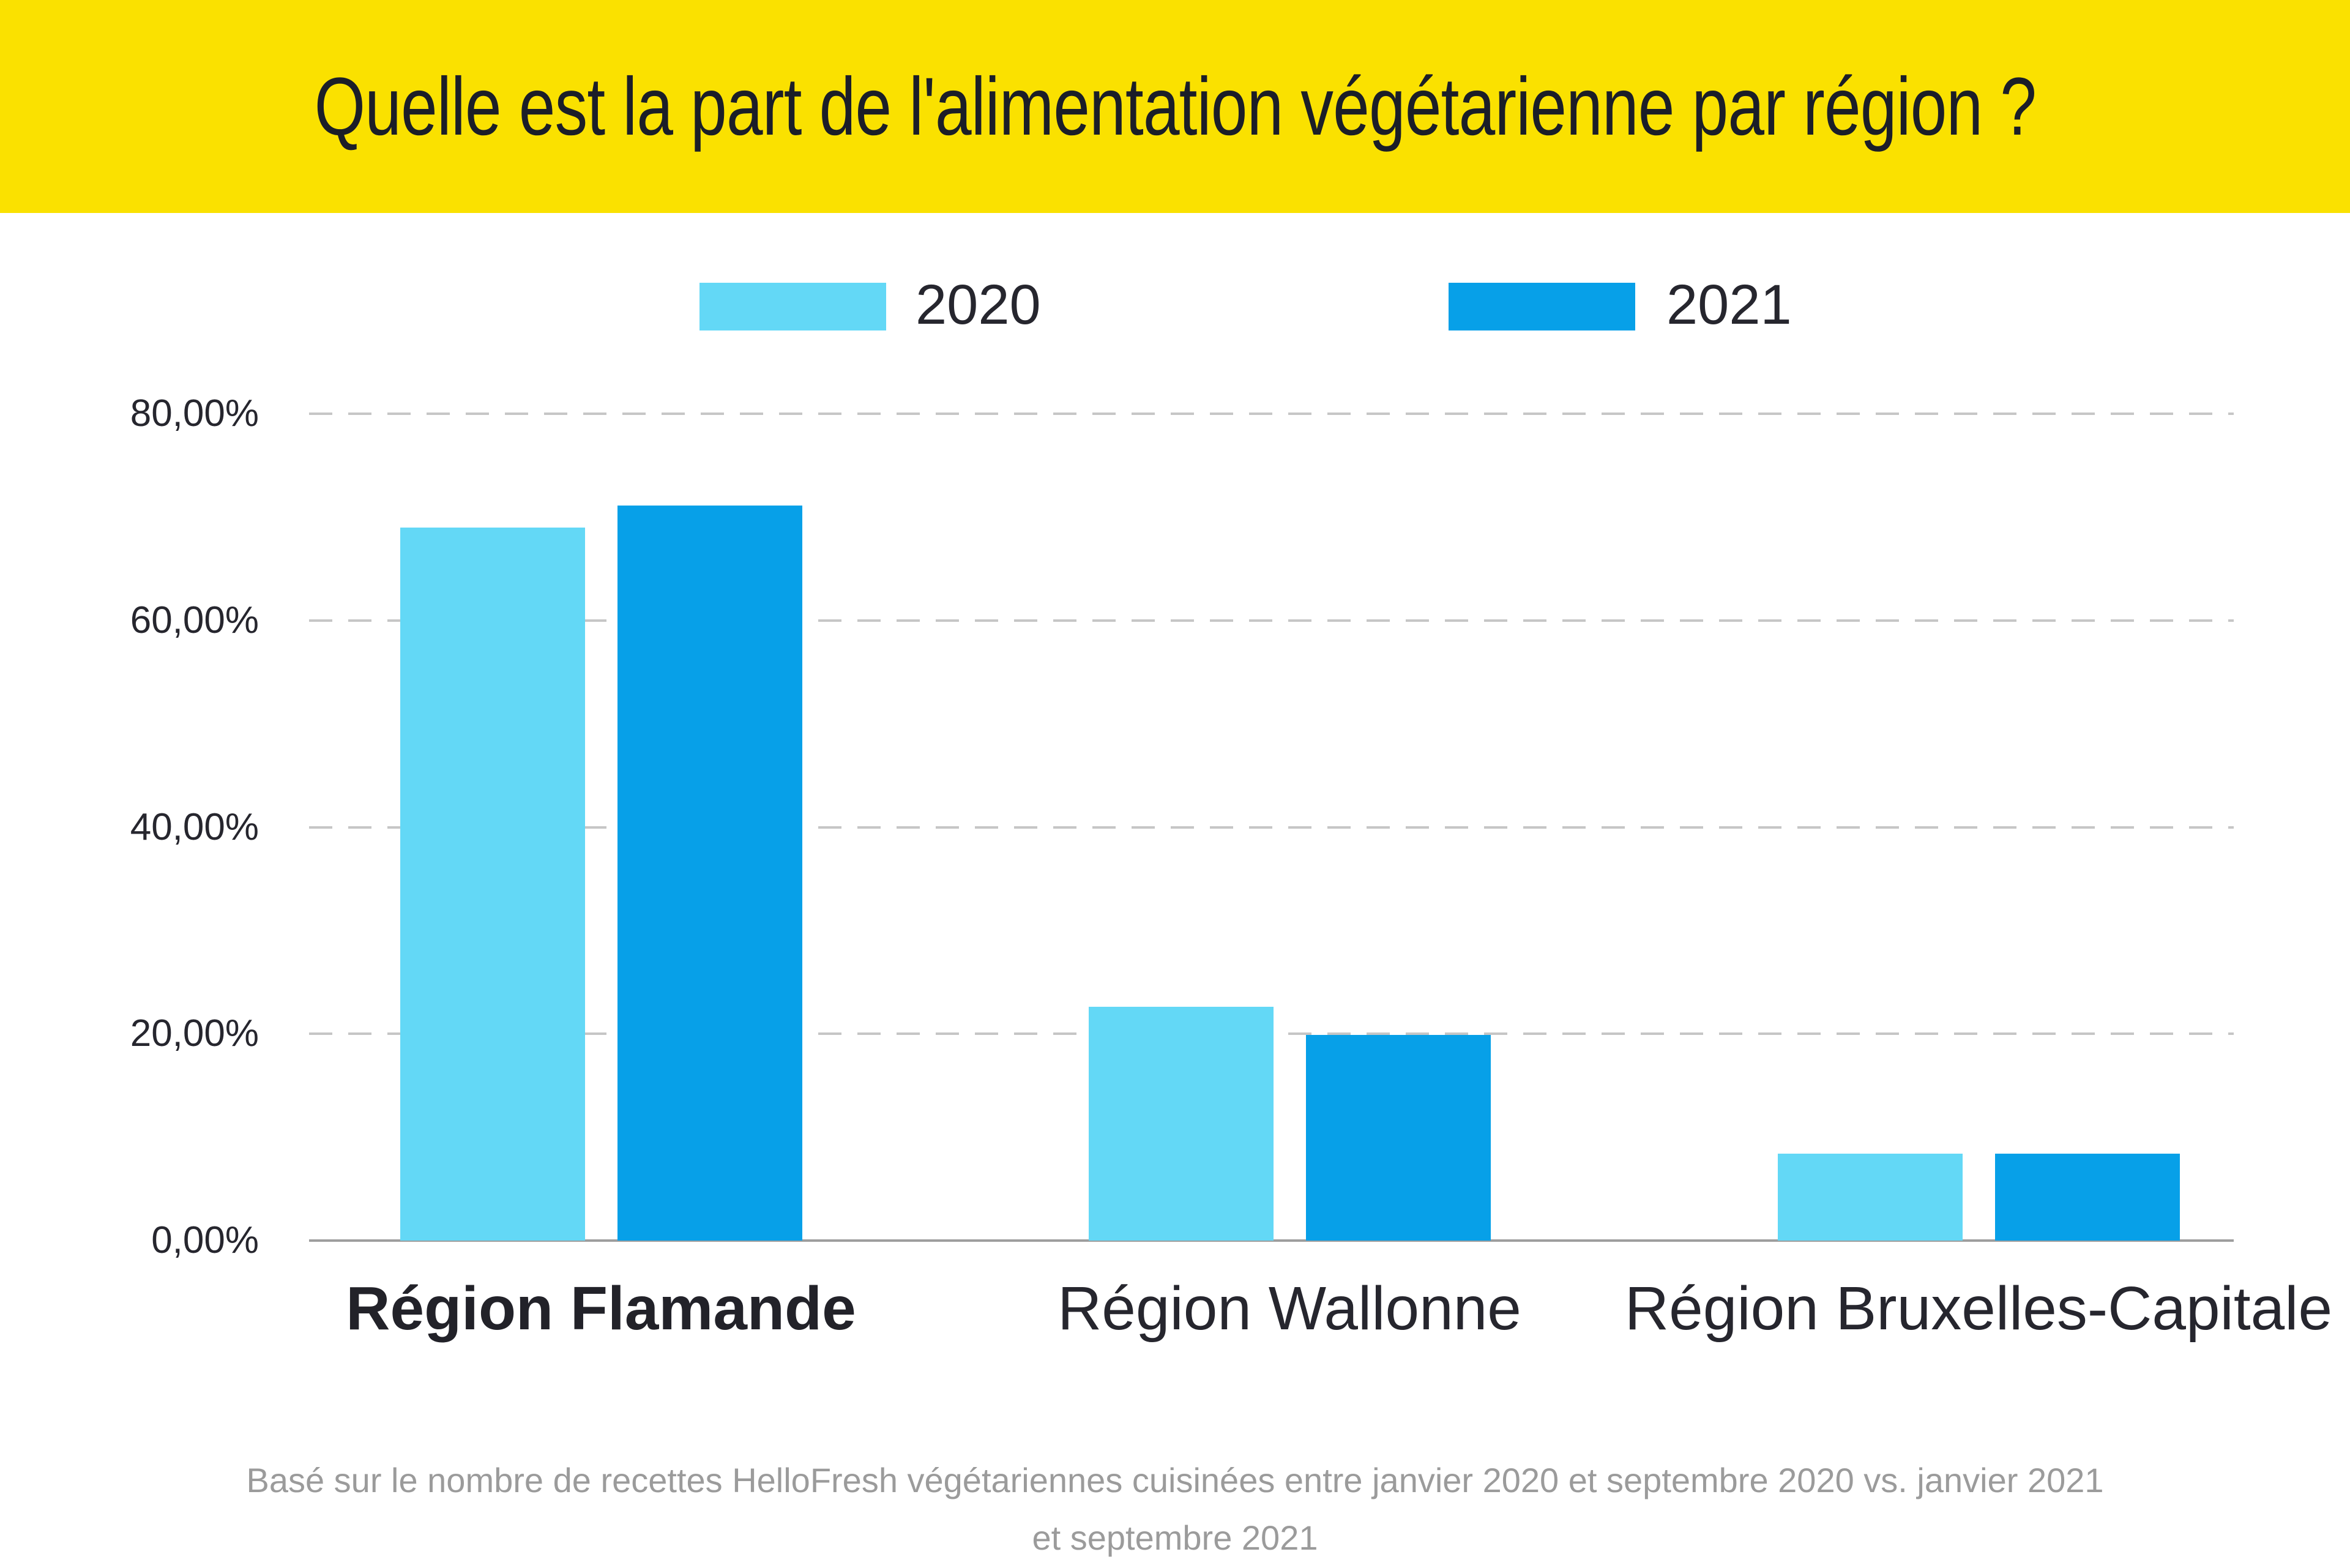 The height and width of the screenshot is (1568, 2350). What do you see at coordinates (1870, 1197) in the screenshot?
I see `bar-2020-r-gion-bruxelles-capitale` at bounding box center [1870, 1197].